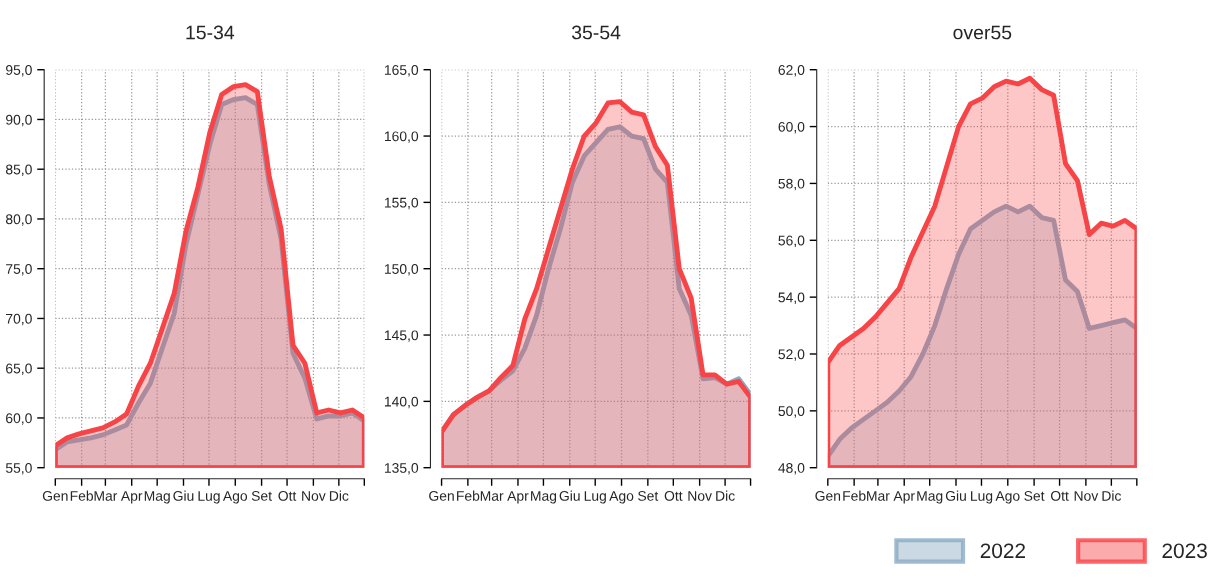 Image resolution: width=1229 pixels, height=581 pixels. Describe the element at coordinates (18, 220) in the screenshot. I see `y-tick-label: 80,0` at that location.